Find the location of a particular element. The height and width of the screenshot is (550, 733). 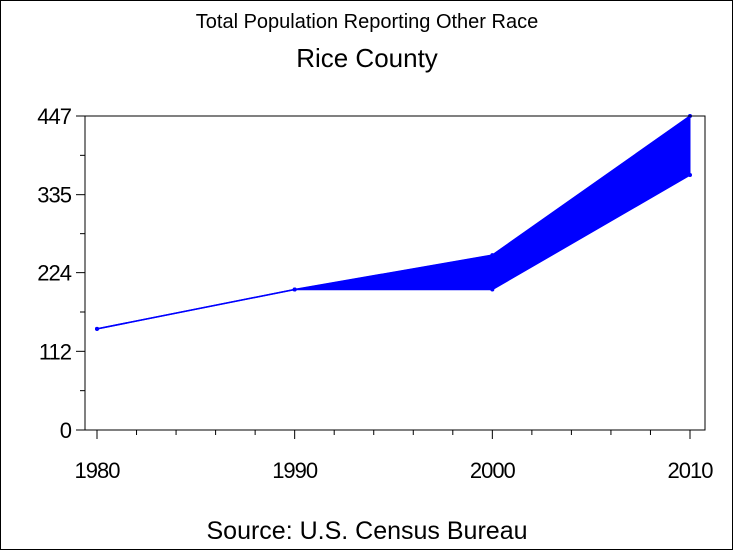

chart-source-note: Source: U.S. Census Bureau is located at coordinates (367, 531).